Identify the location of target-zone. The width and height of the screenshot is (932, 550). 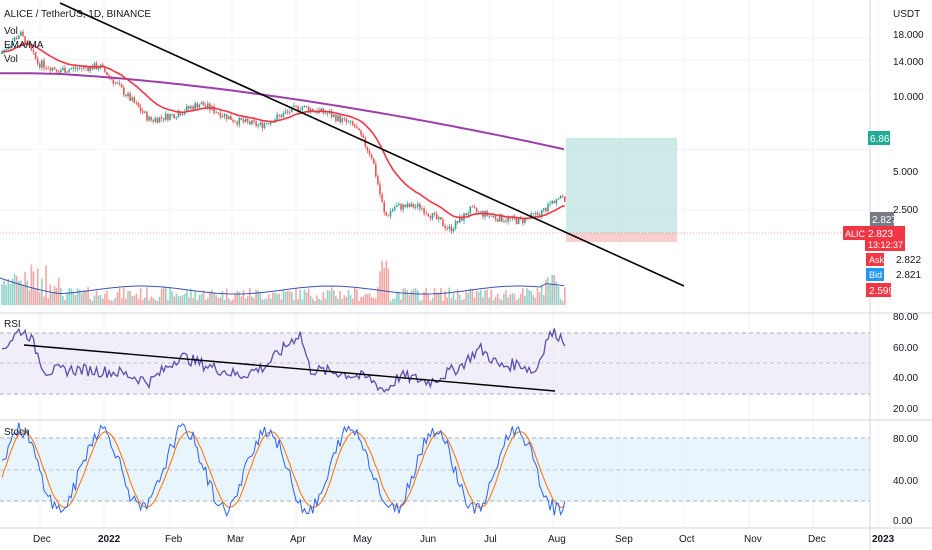
(621, 185).